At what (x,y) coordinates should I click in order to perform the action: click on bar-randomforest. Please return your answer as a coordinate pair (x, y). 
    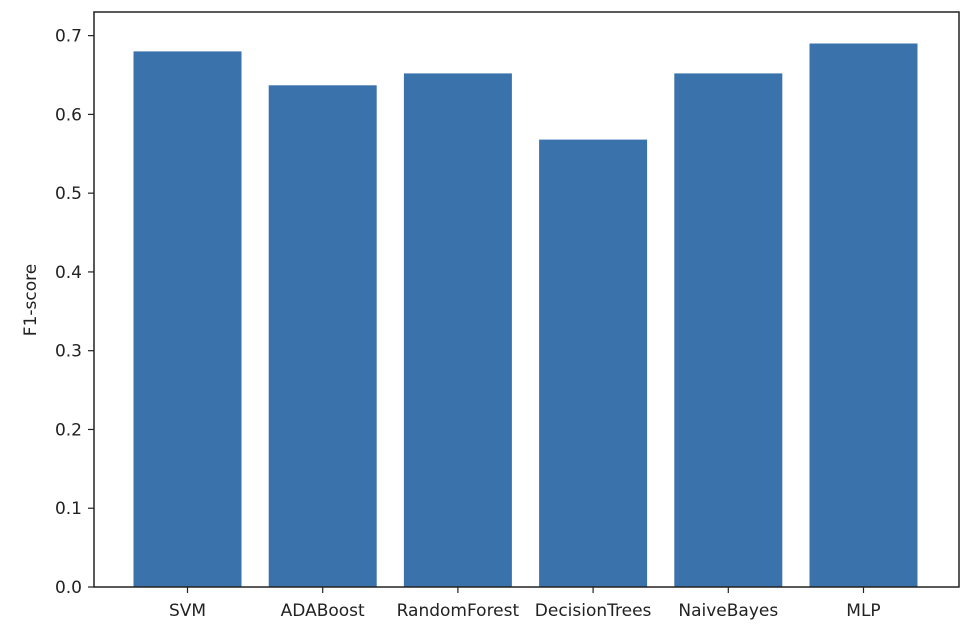
    Looking at the image, I should click on (457, 330).